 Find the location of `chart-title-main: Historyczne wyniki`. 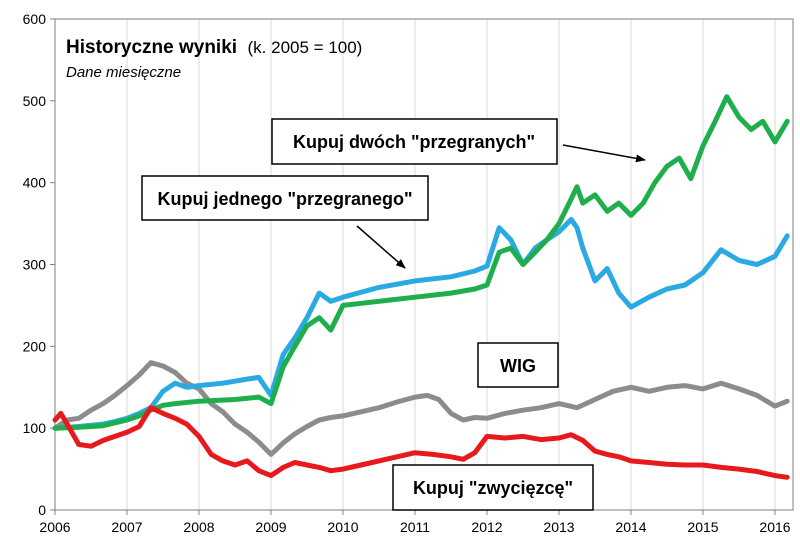

chart-title-main: Historyczne wyniki is located at coordinates (151, 47).